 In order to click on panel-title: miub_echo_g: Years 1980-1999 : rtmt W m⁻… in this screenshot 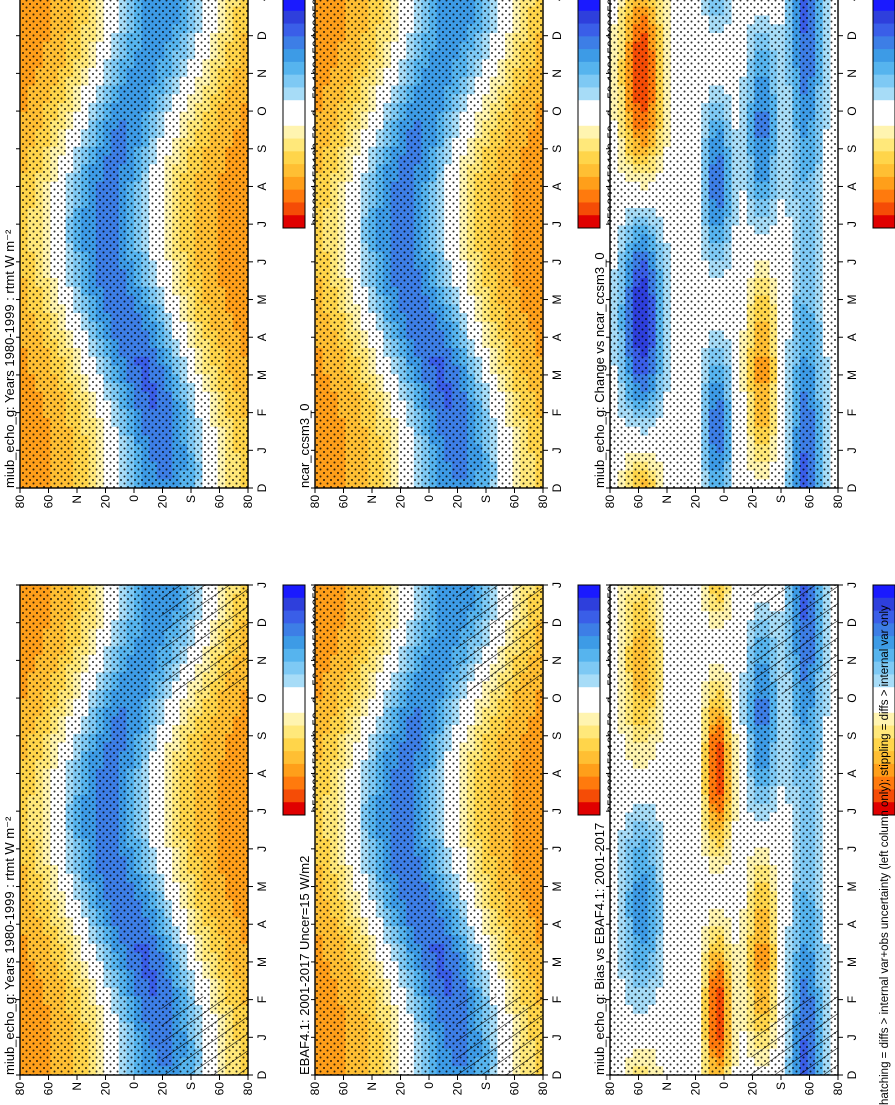, I will do `click(9, 945)`.